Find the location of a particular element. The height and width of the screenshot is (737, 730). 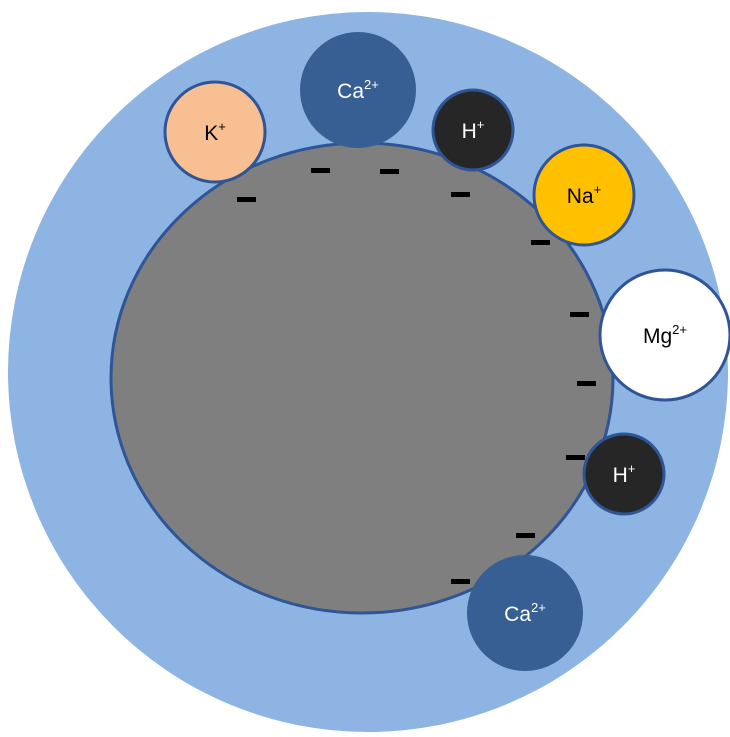

ion-ca-bottom-label: Ca2+ is located at coordinates (525, 613).